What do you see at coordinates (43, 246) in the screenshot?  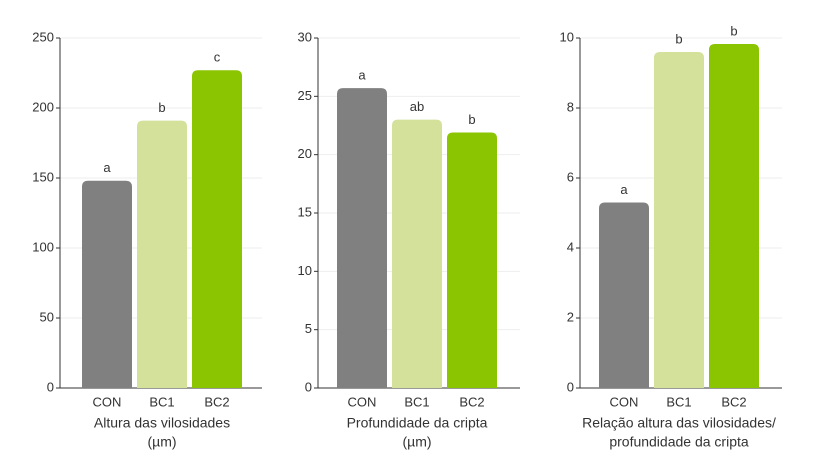 I see `y-tick-label: 100` at bounding box center [43, 246].